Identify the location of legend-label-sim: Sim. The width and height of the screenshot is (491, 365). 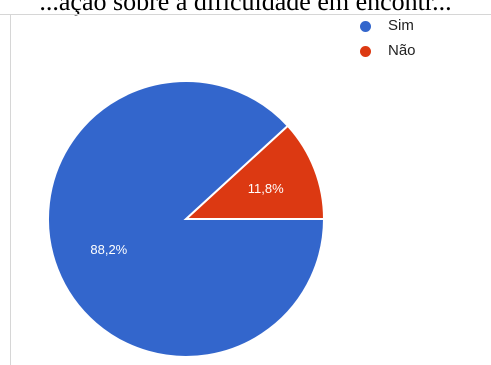
(401, 25).